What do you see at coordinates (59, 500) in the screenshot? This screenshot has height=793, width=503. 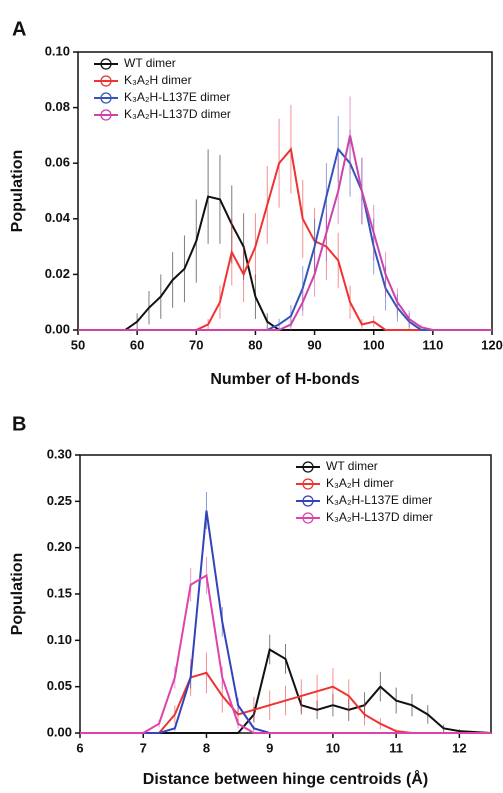 I see `y-tick-label: 0.25` at bounding box center [59, 500].